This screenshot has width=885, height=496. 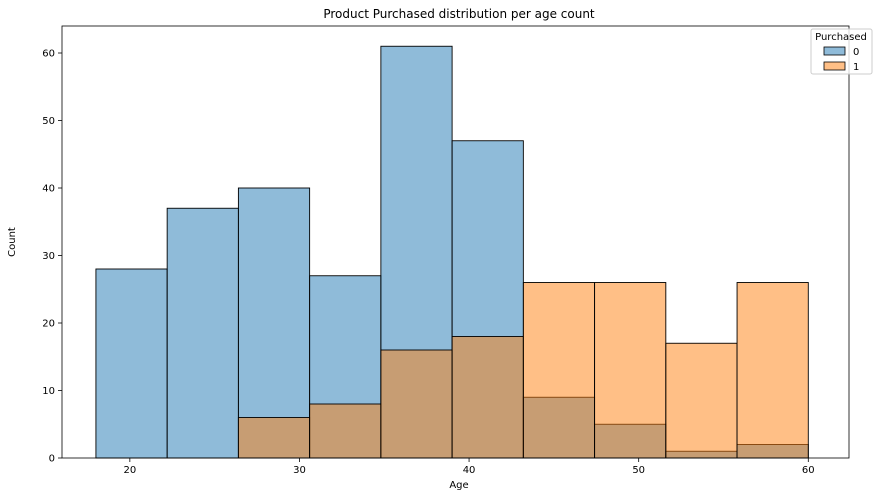 What do you see at coordinates (12, 242) in the screenshot?
I see `y-axis-label: Count` at bounding box center [12, 242].